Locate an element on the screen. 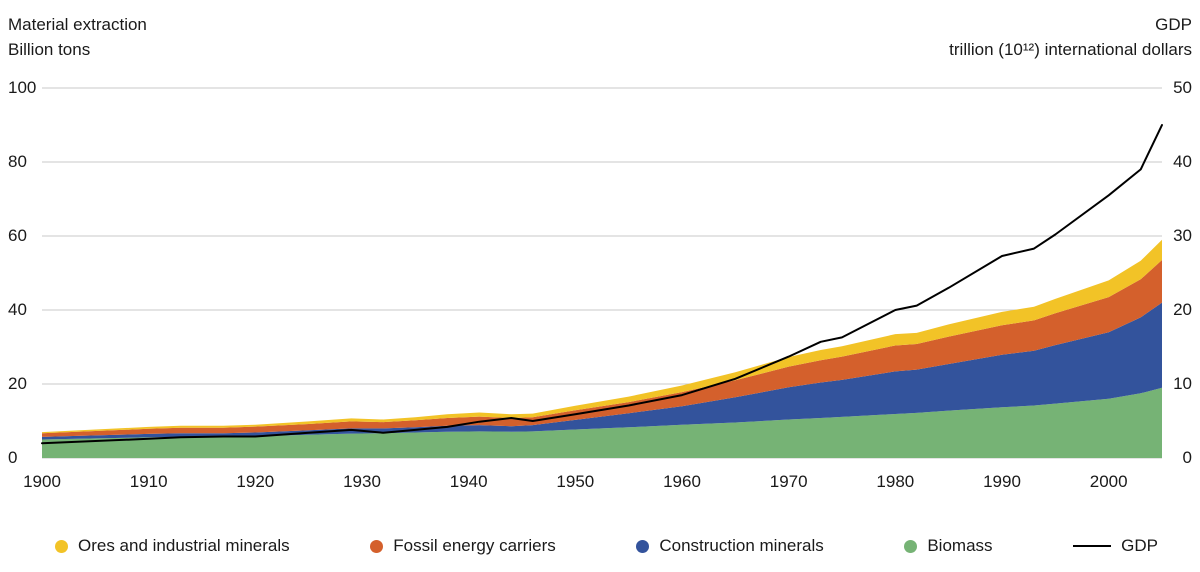 The width and height of the screenshot is (1200, 572). legend-item-label: Fossil energy carriers is located at coordinates (474, 545).